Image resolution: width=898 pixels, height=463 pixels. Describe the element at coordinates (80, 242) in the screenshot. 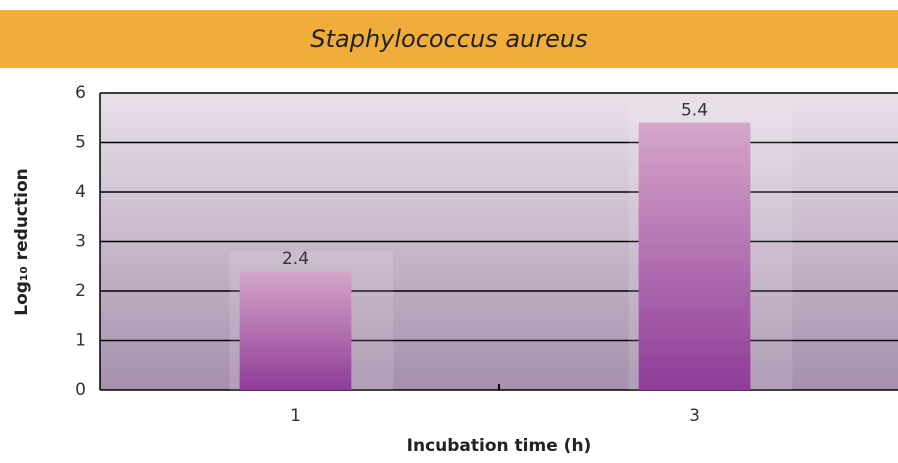

I see `y-tick-label: 3` at that location.